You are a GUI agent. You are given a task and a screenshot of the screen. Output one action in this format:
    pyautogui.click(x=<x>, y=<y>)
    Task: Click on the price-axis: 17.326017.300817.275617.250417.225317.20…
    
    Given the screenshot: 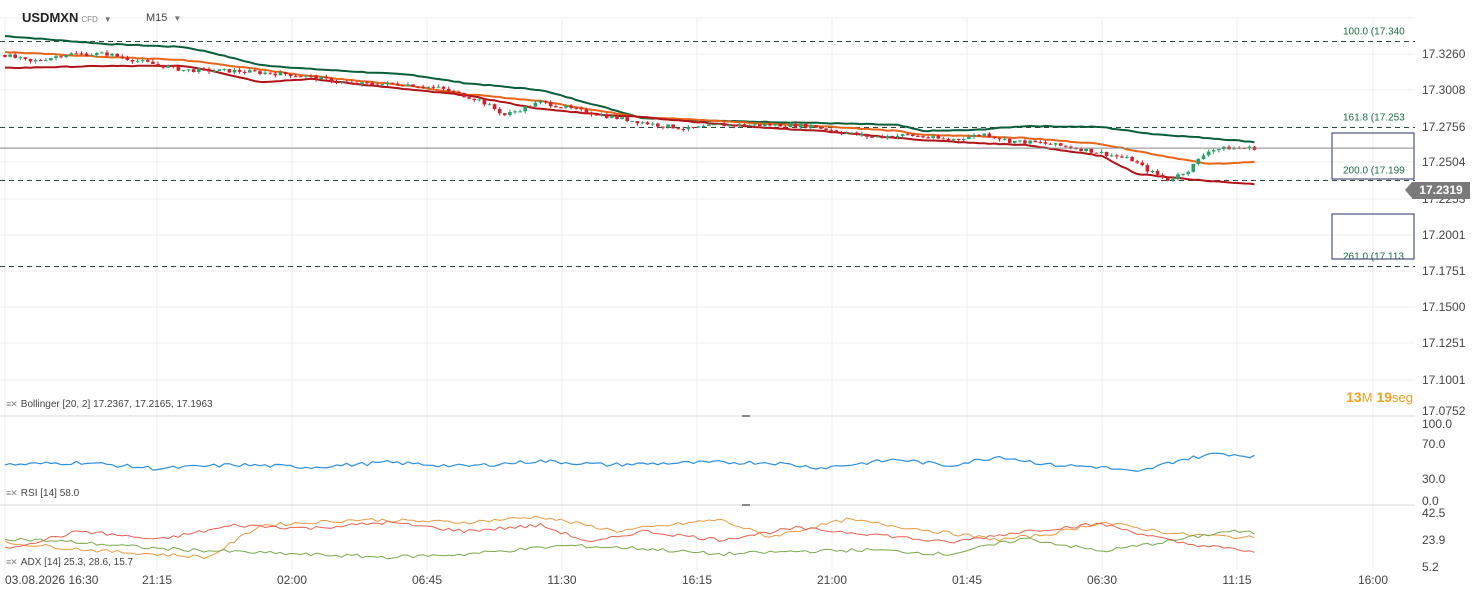 What is the action you would take?
    pyautogui.click(x=1444, y=310)
    